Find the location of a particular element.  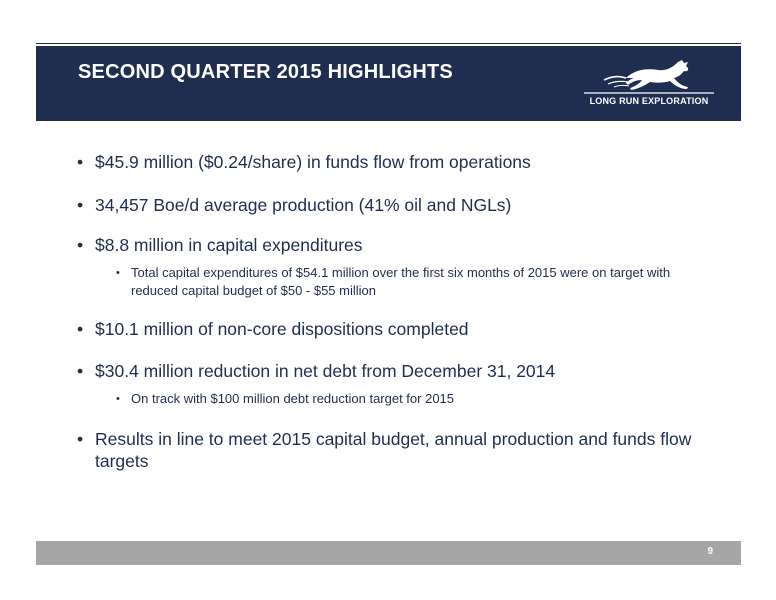

page-number: 9 is located at coordinates (710, 551).